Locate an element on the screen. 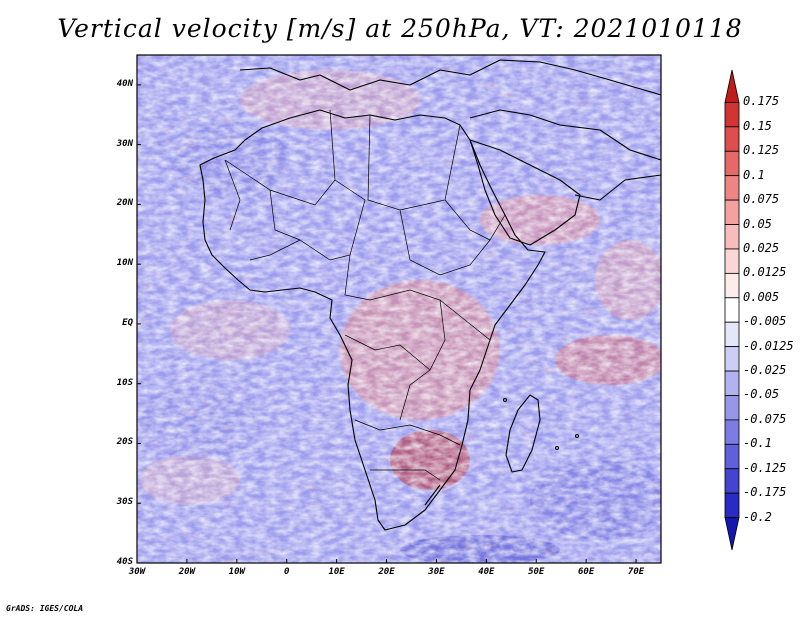  lon-label: 20W is located at coordinates (187, 572).